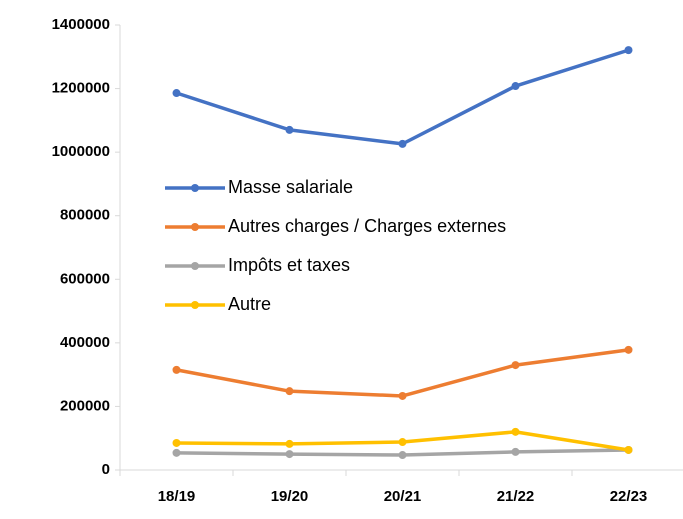 This screenshot has height=519, width=683. Describe the element at coordinates (85, 215) in the screenshot. I see `y-tick-label: 800000` at that location.